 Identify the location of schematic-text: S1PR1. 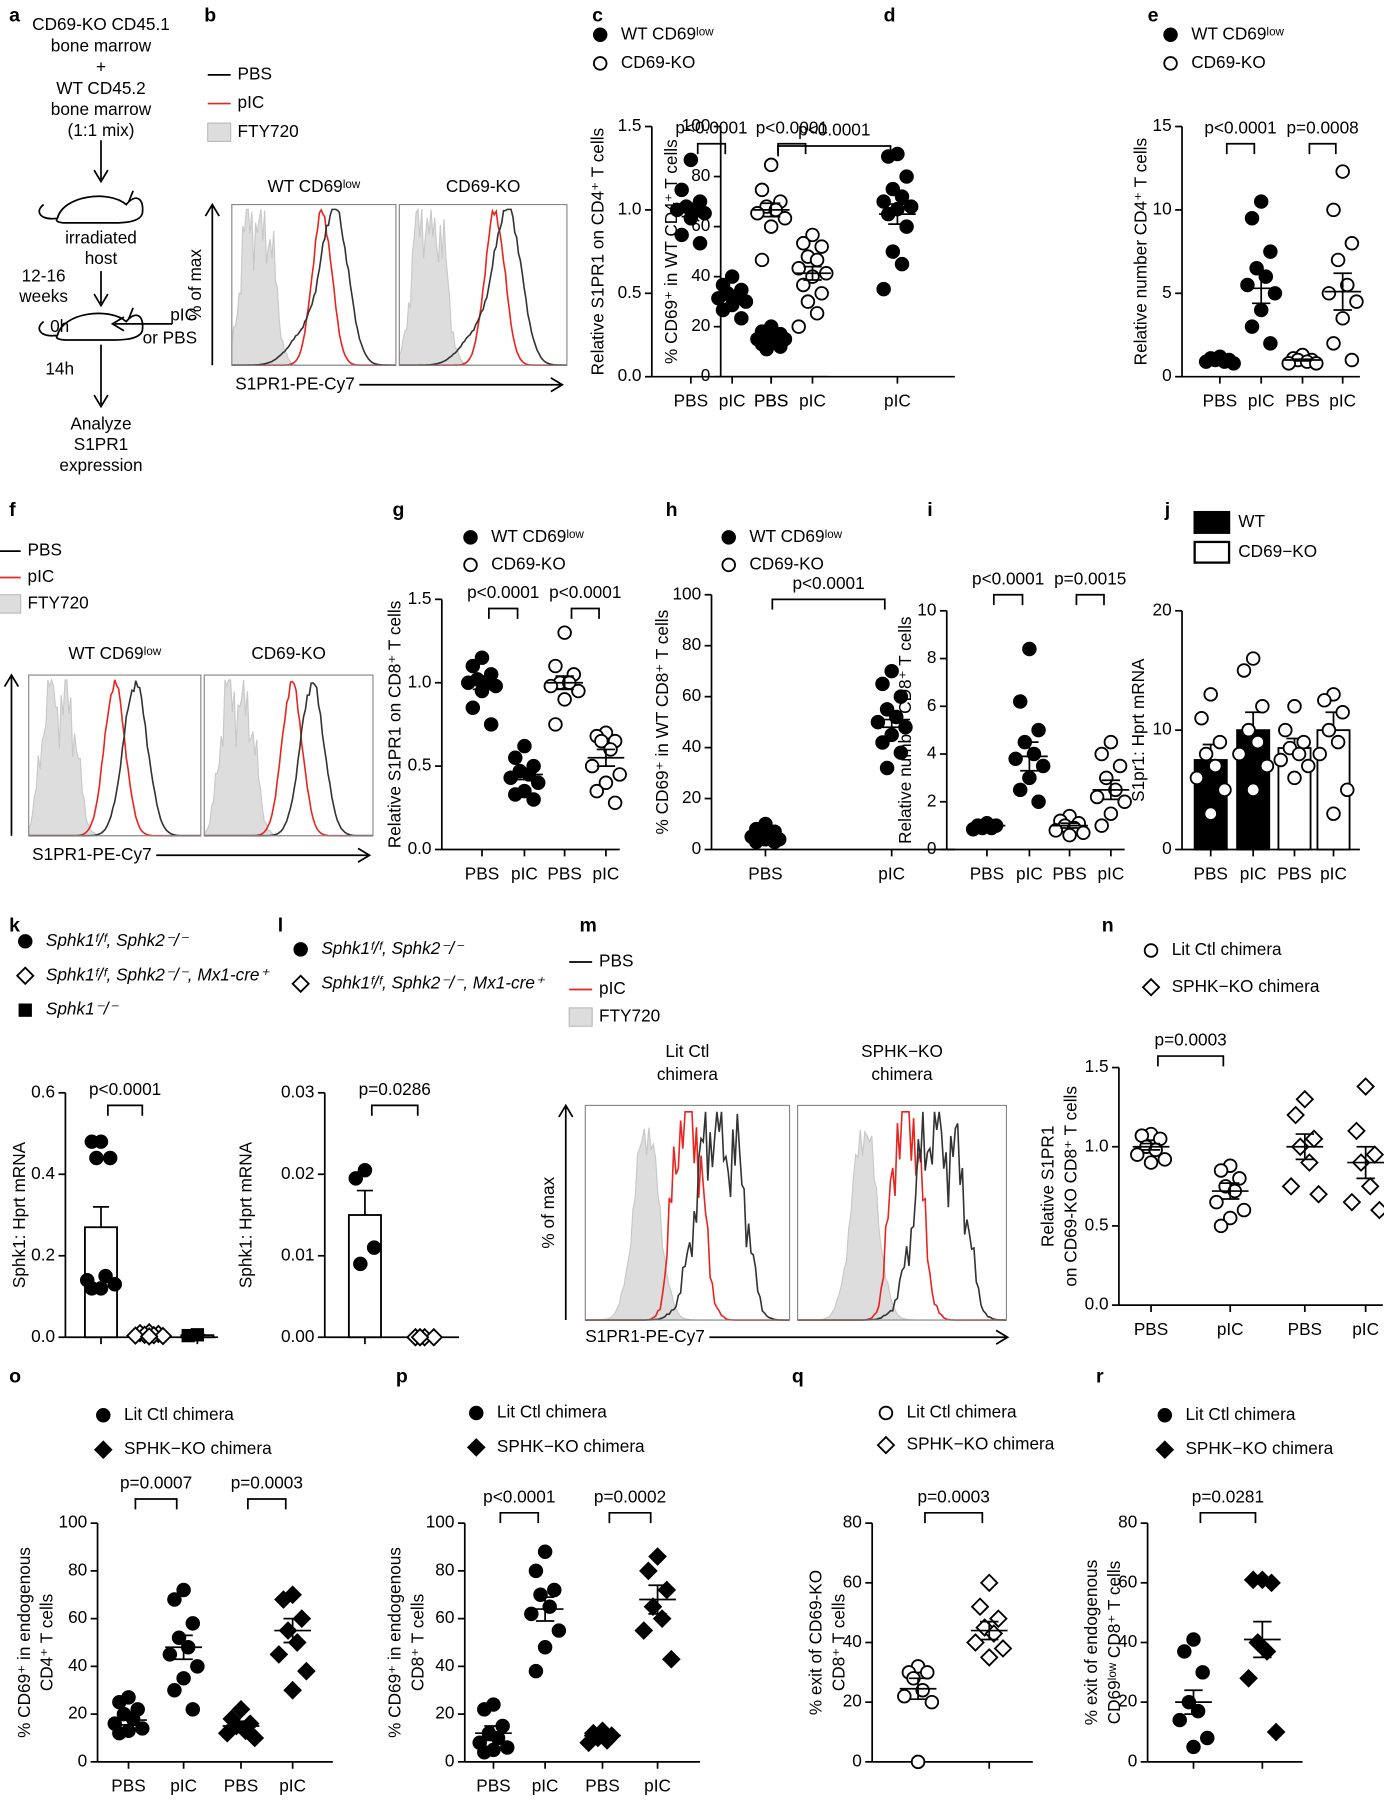
(101, 444).